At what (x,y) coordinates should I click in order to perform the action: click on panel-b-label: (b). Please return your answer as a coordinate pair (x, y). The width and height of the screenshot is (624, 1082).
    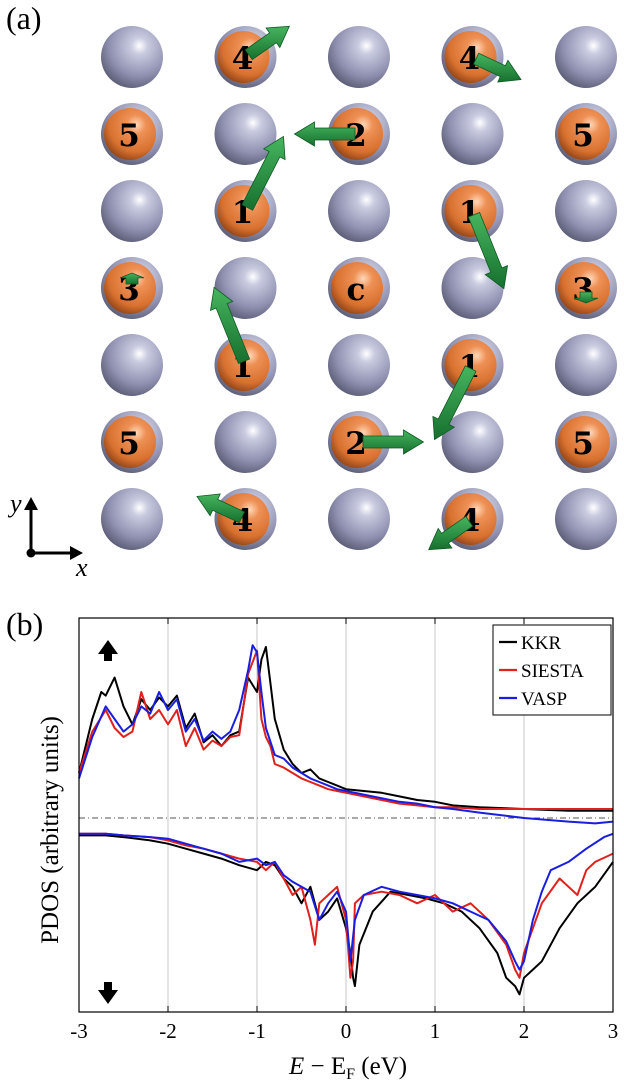
    Looking at the image, I should click on (25, 624).